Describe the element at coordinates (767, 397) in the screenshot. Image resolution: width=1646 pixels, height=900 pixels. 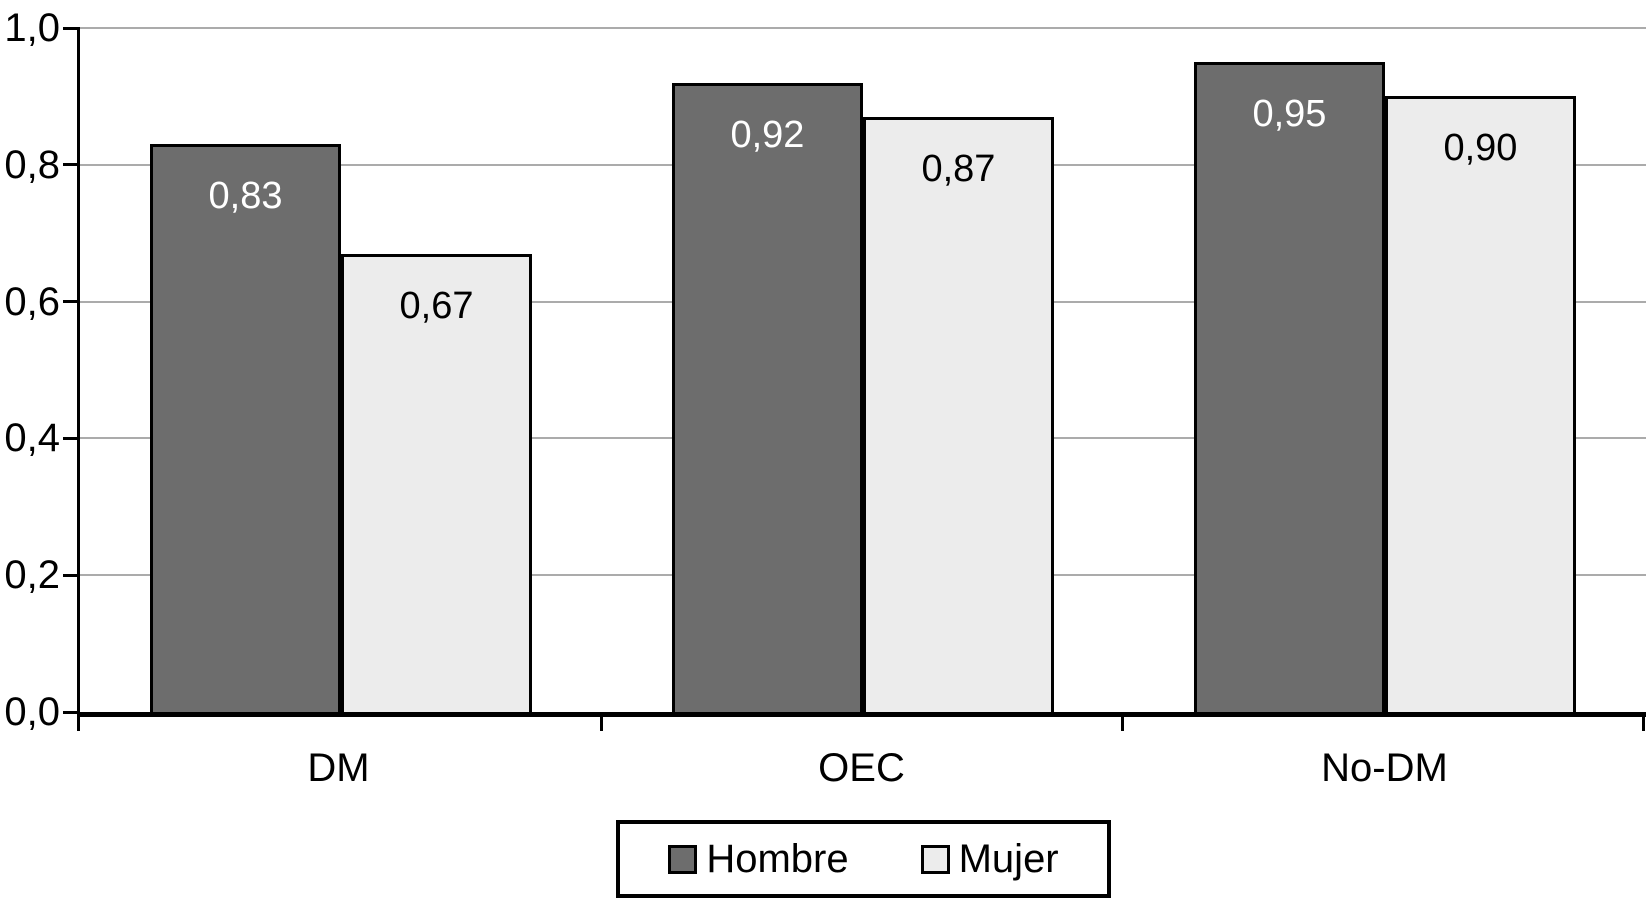
I see `bar-hombre-oec: 0,92` at that location.